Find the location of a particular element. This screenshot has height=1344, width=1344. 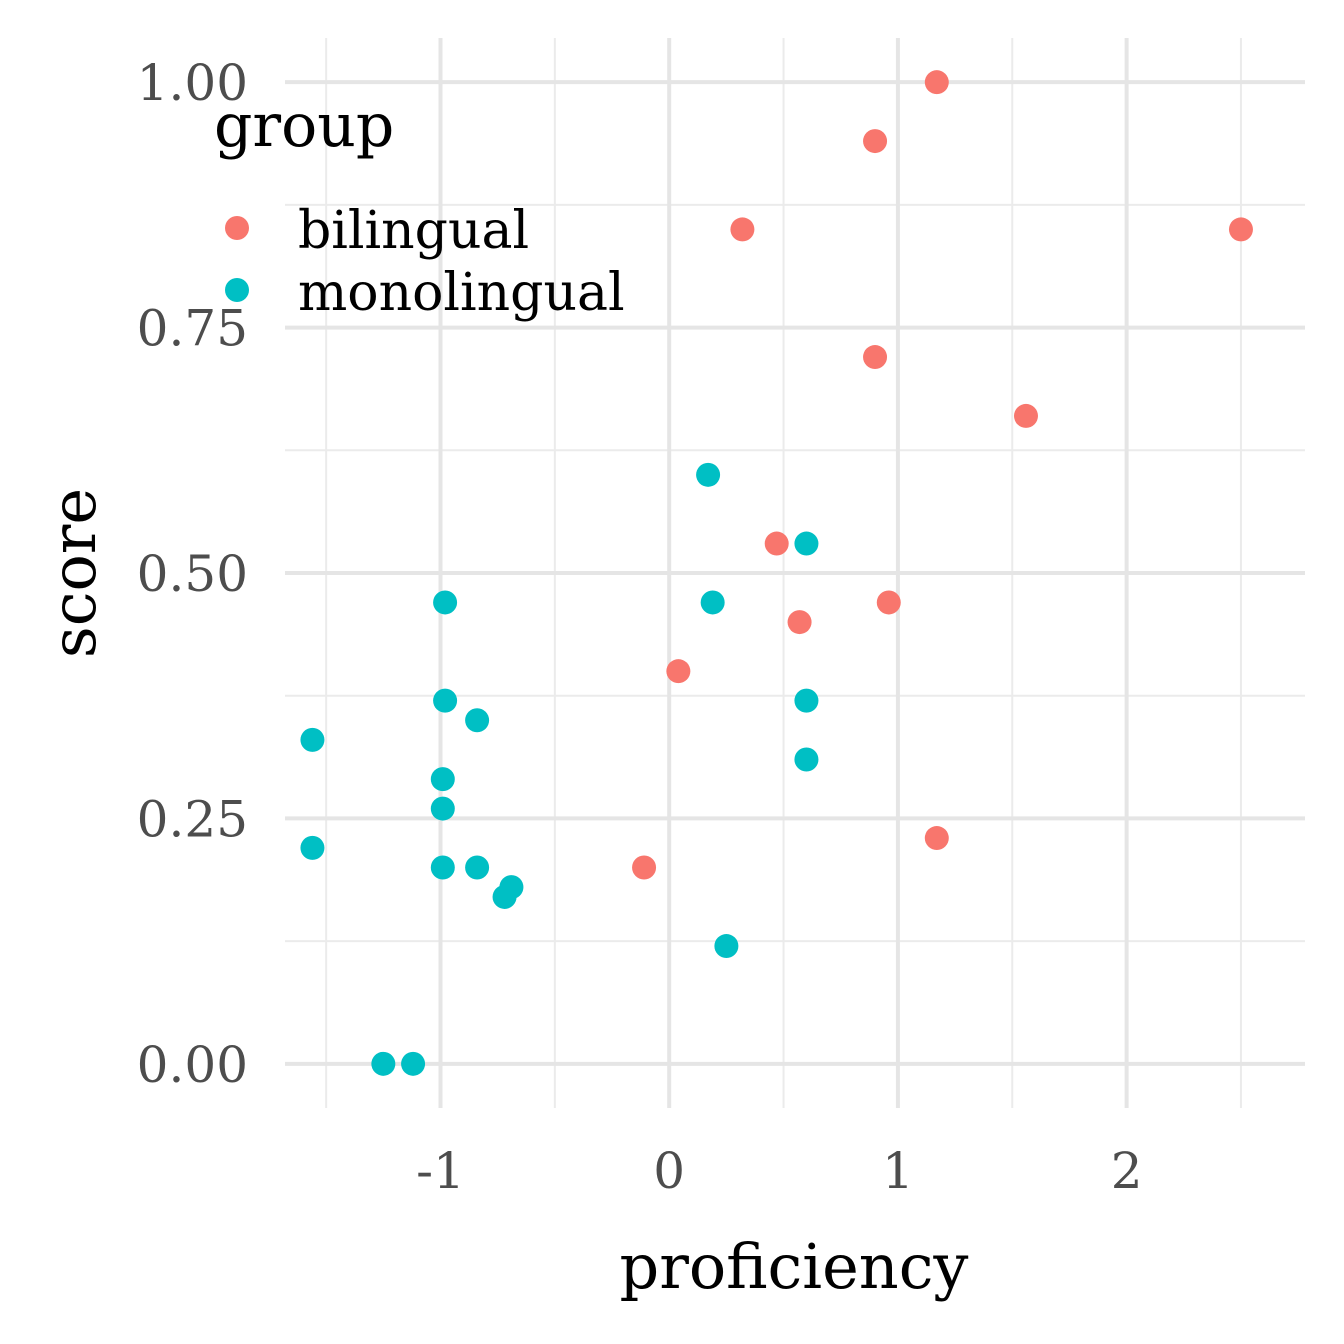

legend-key-bilingual is located at coordinates (237, 228).